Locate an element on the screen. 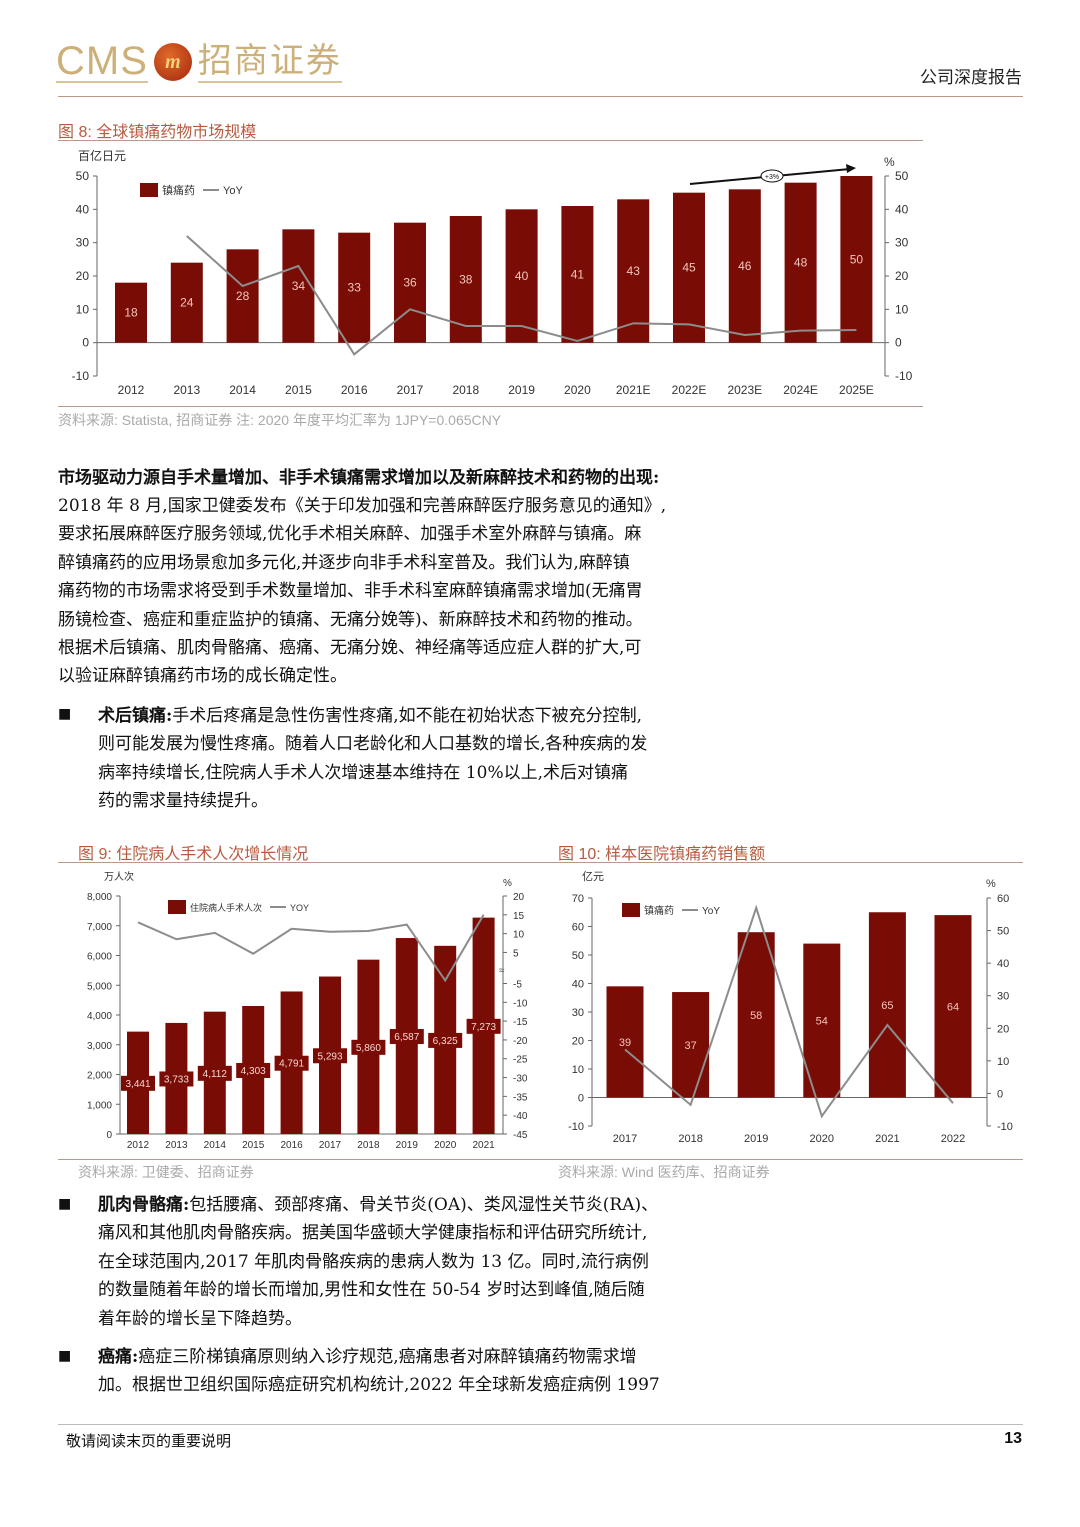 Image resolution: width=1080 pixels, height=1527 pixels. legend-bar-label: 住院病人手术人次 is located at coordinates (226, 907).